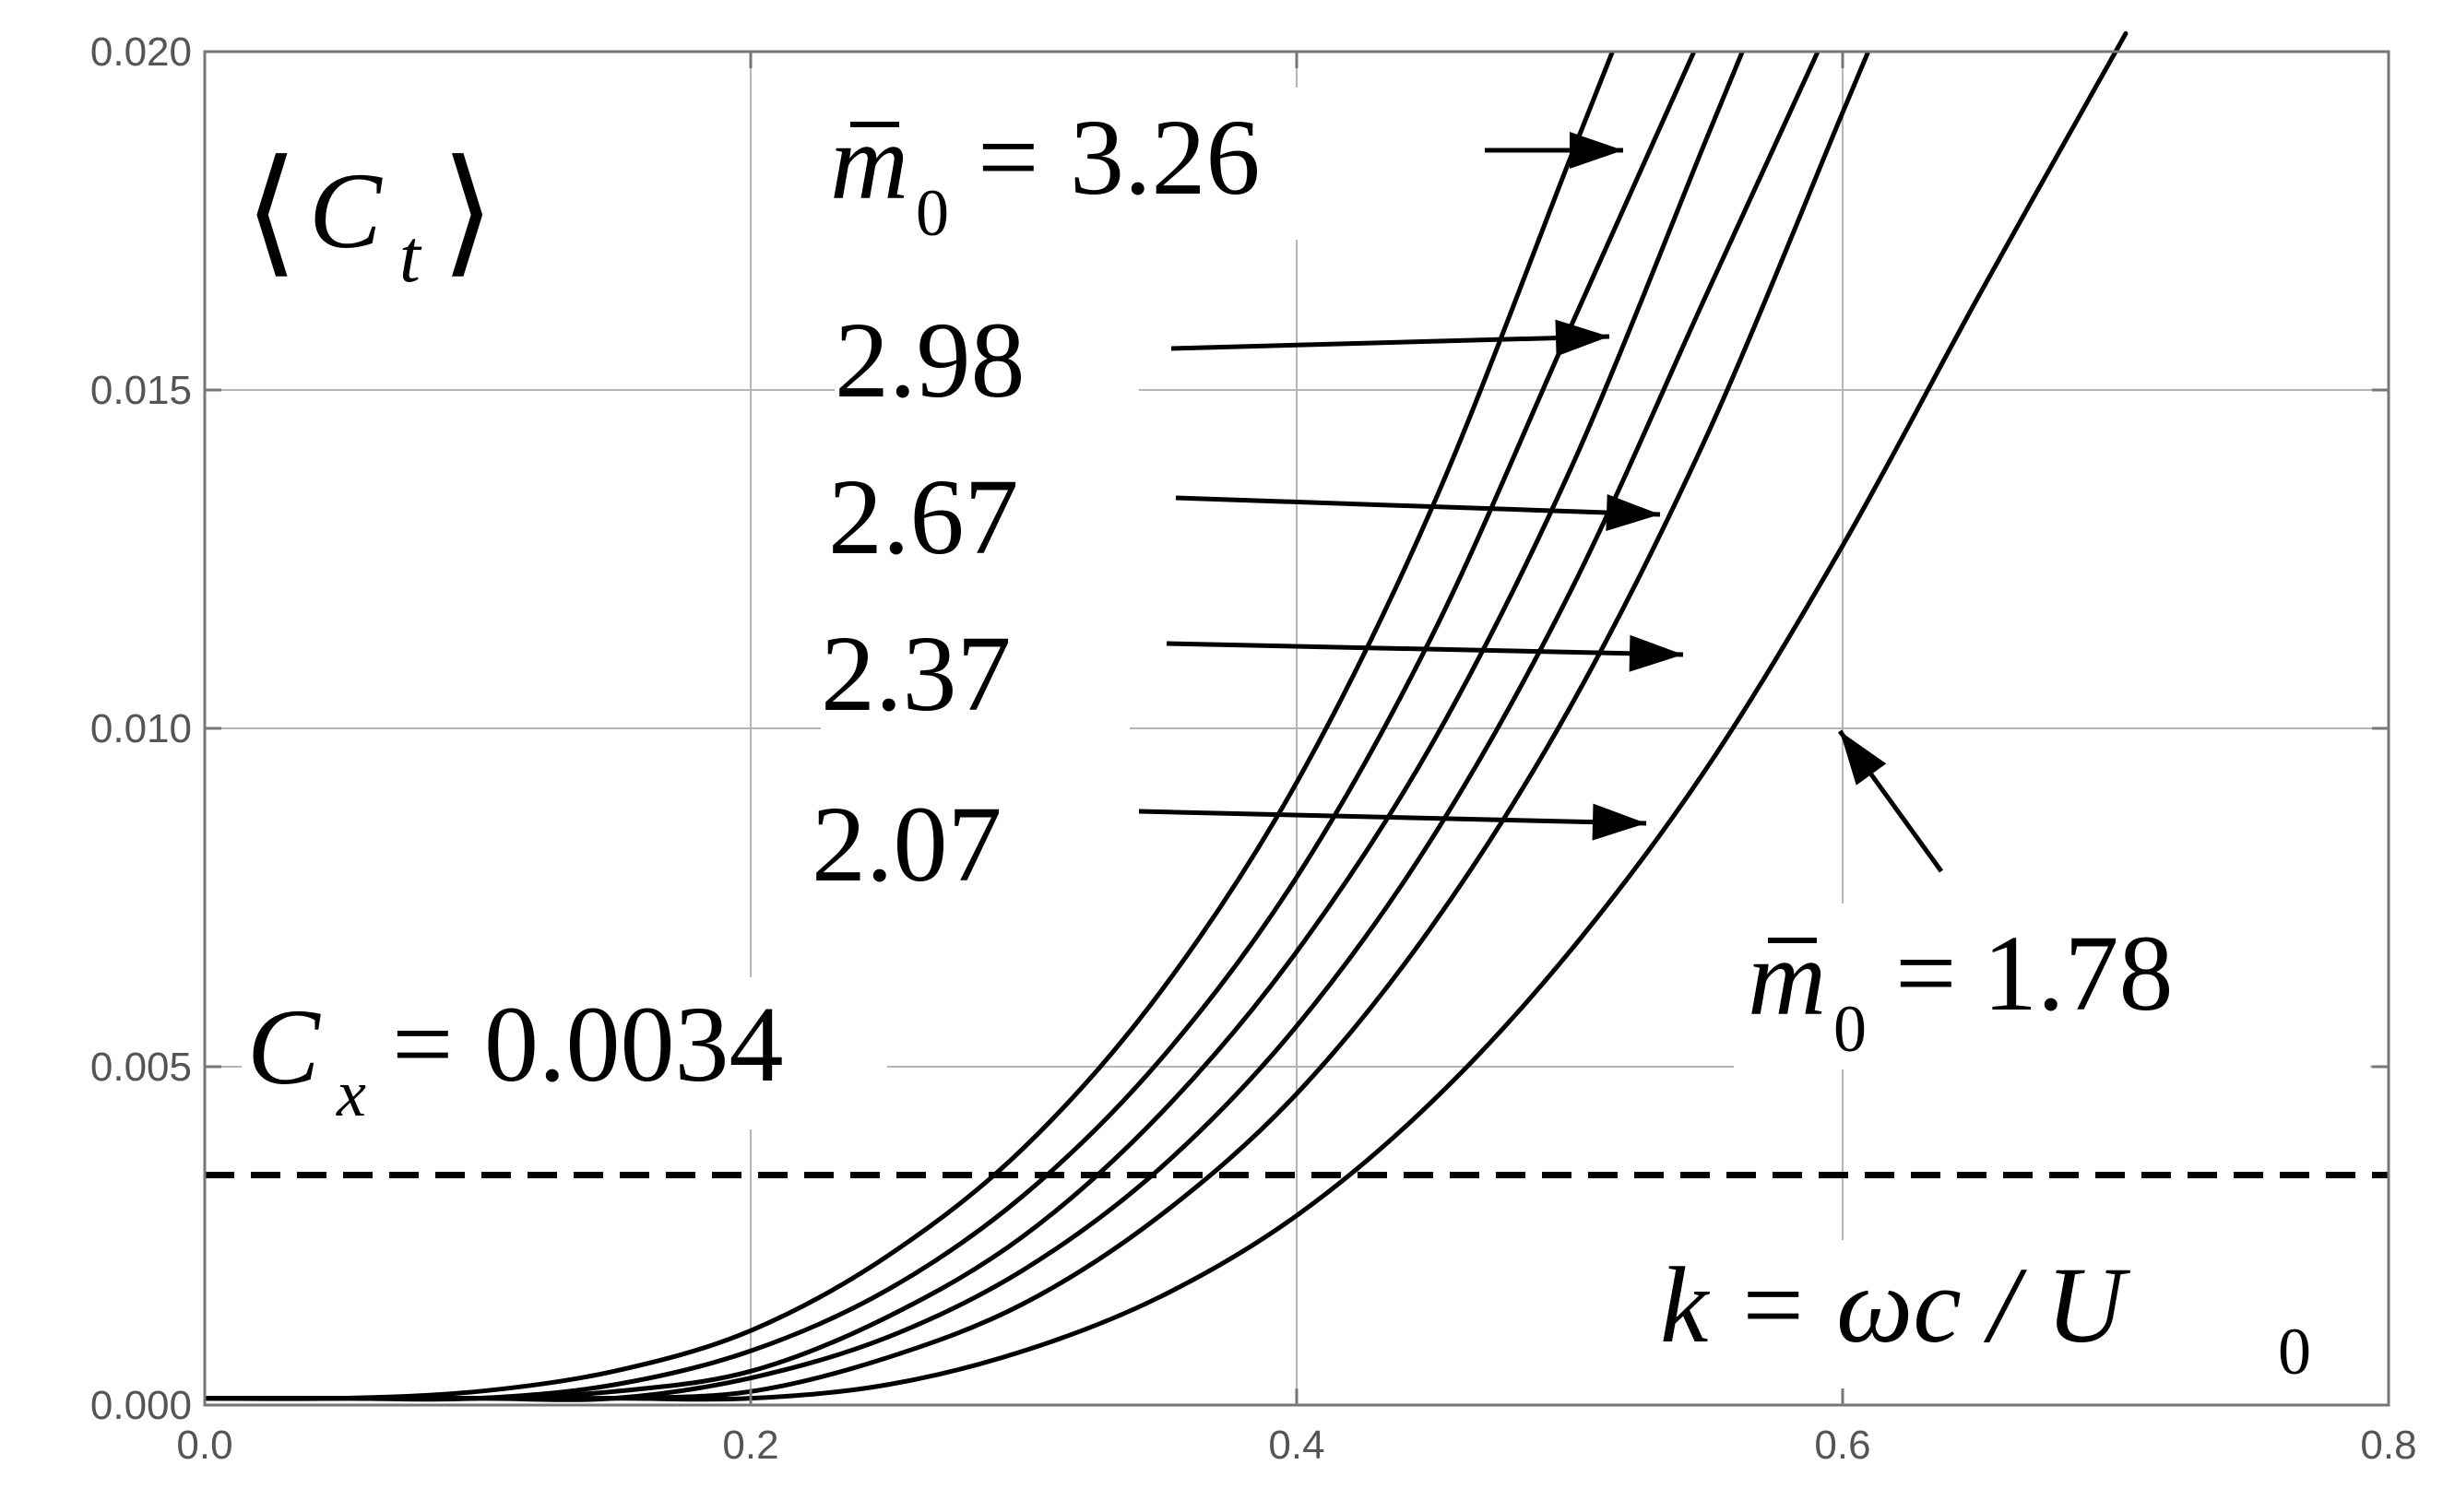  Describe the element at coordinates (271, 213) in the screenshot. I see `y-label-open-bracket: ⟨` at that location.